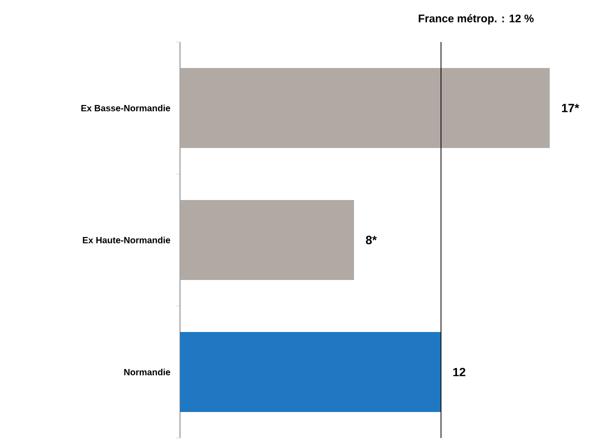 The image size is (594, 442). What do you see at coordinates (476, 19) in the screenshot?
I see `ref-line-label: France métrop. : 12 %` at bounding box center [476, 19].